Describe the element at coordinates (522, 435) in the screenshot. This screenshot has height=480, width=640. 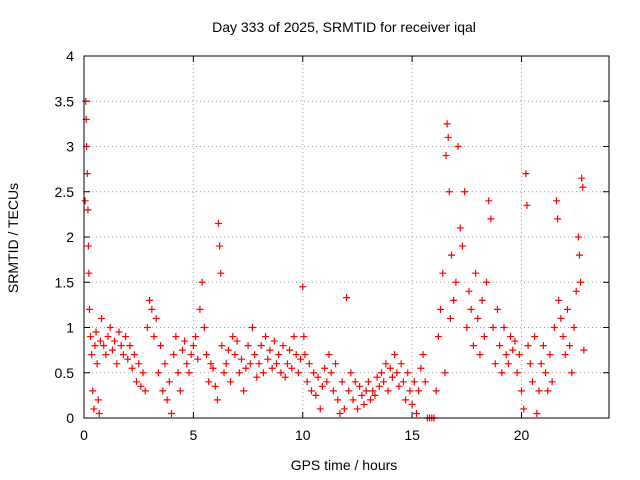
I see `x-tick-label: 20` at that location.